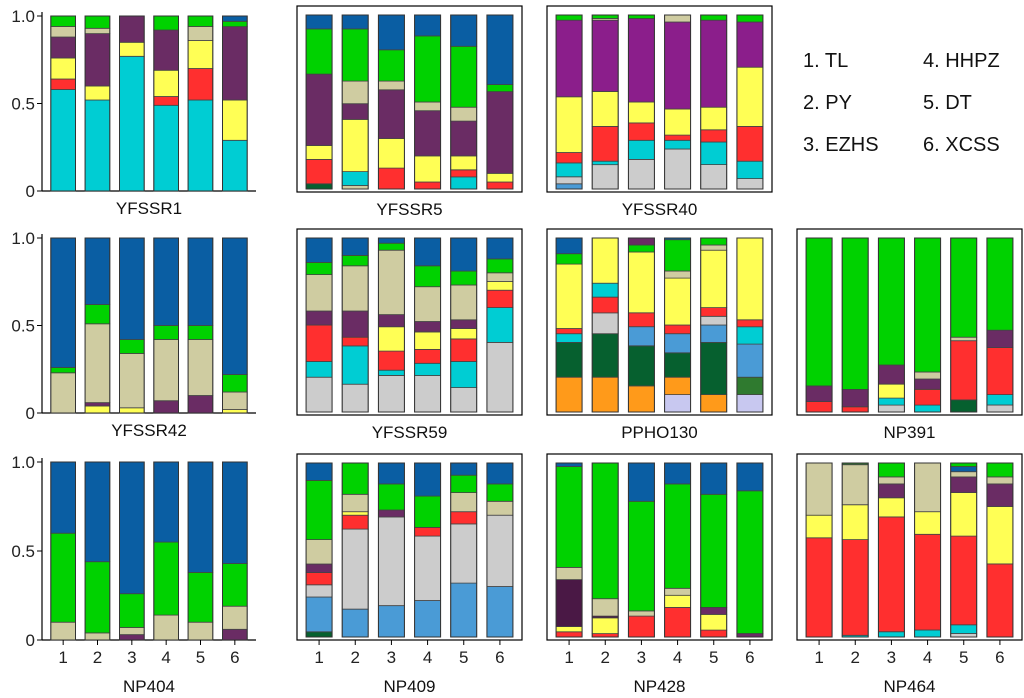 Image resolution: width=1024 pixels, height=698 pixels. I want to click on x-tick-label: 3, so click(891, 657).